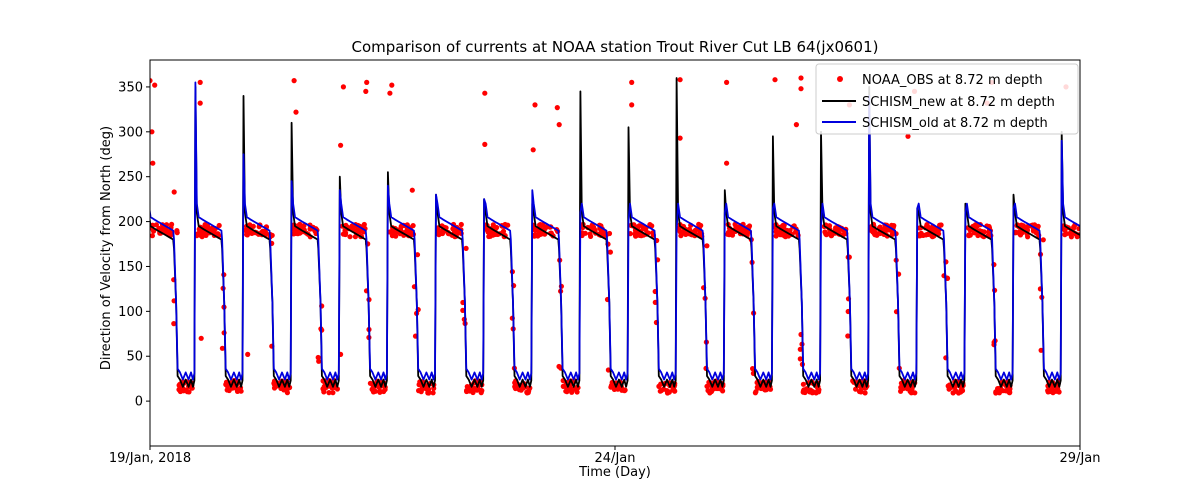 The height and width of the screenshot is (504, 1200). Describe the element at coordinates (130, 222) in the screenshot. I see `y-tick-label: 200` at that location.